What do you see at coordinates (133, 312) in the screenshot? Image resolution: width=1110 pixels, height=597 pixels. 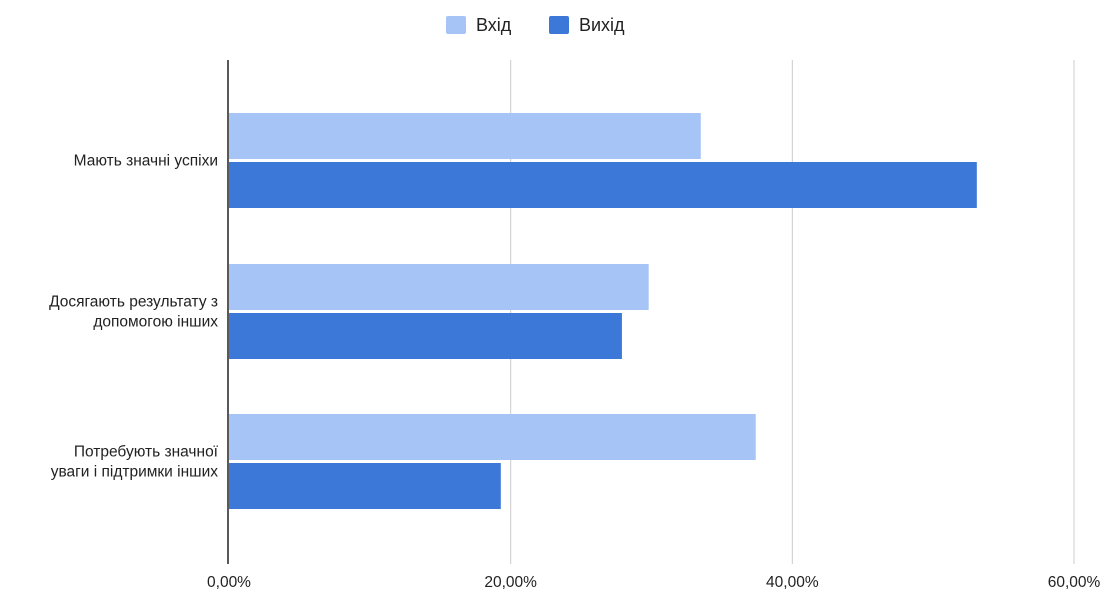 I see `category-label-1: Досягають результату з допомогою інших` at bounding box center [133, 312].